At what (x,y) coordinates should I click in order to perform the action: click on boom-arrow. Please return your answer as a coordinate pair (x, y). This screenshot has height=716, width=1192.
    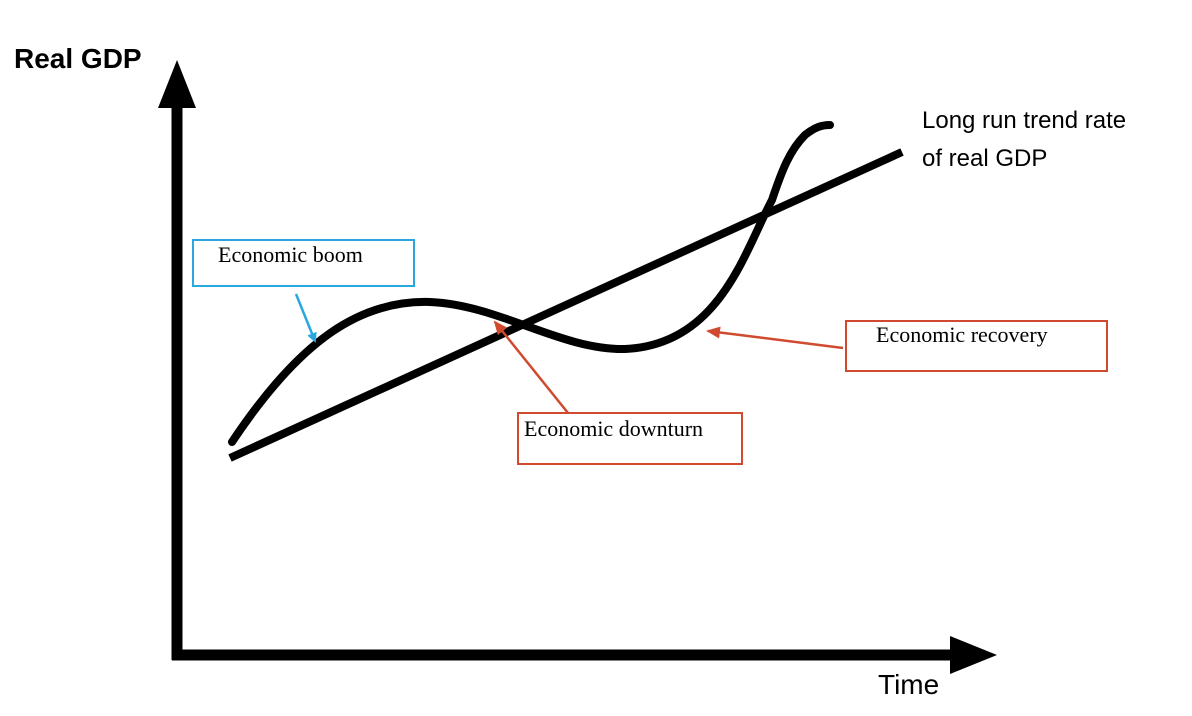
    Looking at the image, I should click on (305, 318).